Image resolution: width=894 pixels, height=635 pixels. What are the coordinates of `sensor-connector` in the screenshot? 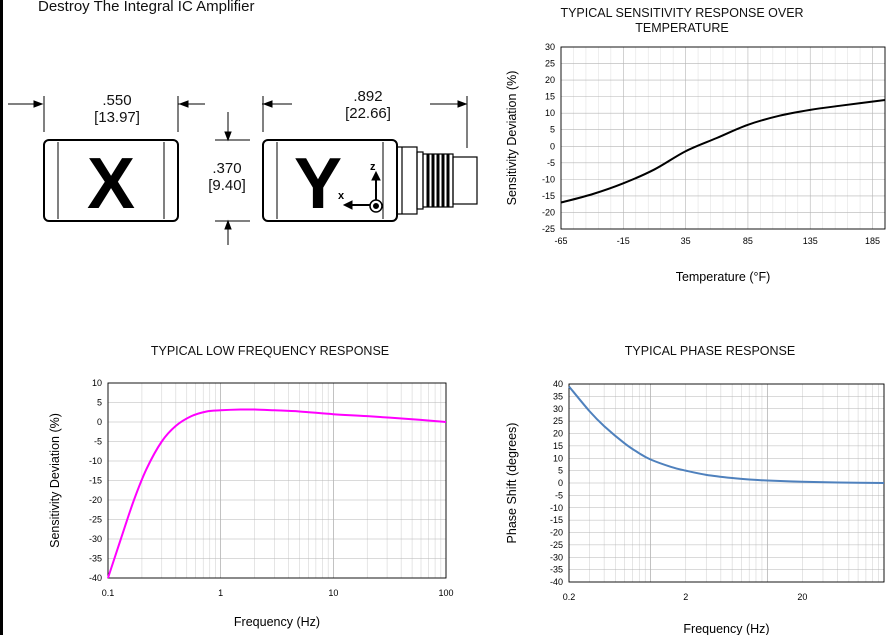 It's located at (437, 180).